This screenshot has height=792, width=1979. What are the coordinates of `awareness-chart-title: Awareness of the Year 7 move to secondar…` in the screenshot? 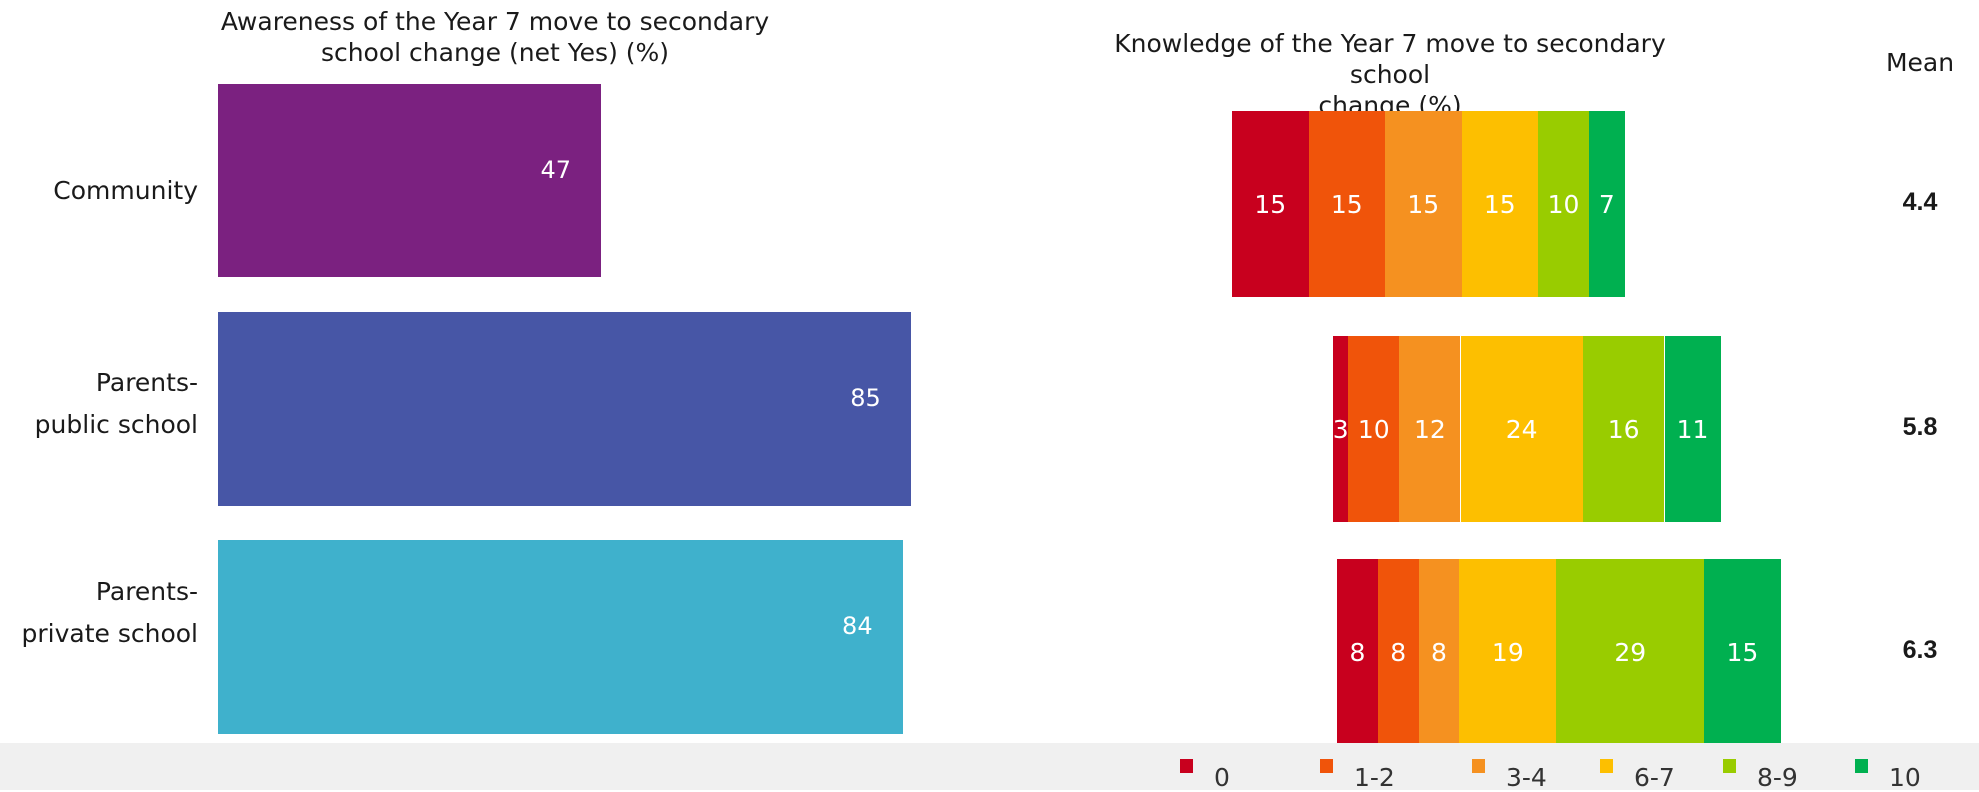 It's located at (495, 37).